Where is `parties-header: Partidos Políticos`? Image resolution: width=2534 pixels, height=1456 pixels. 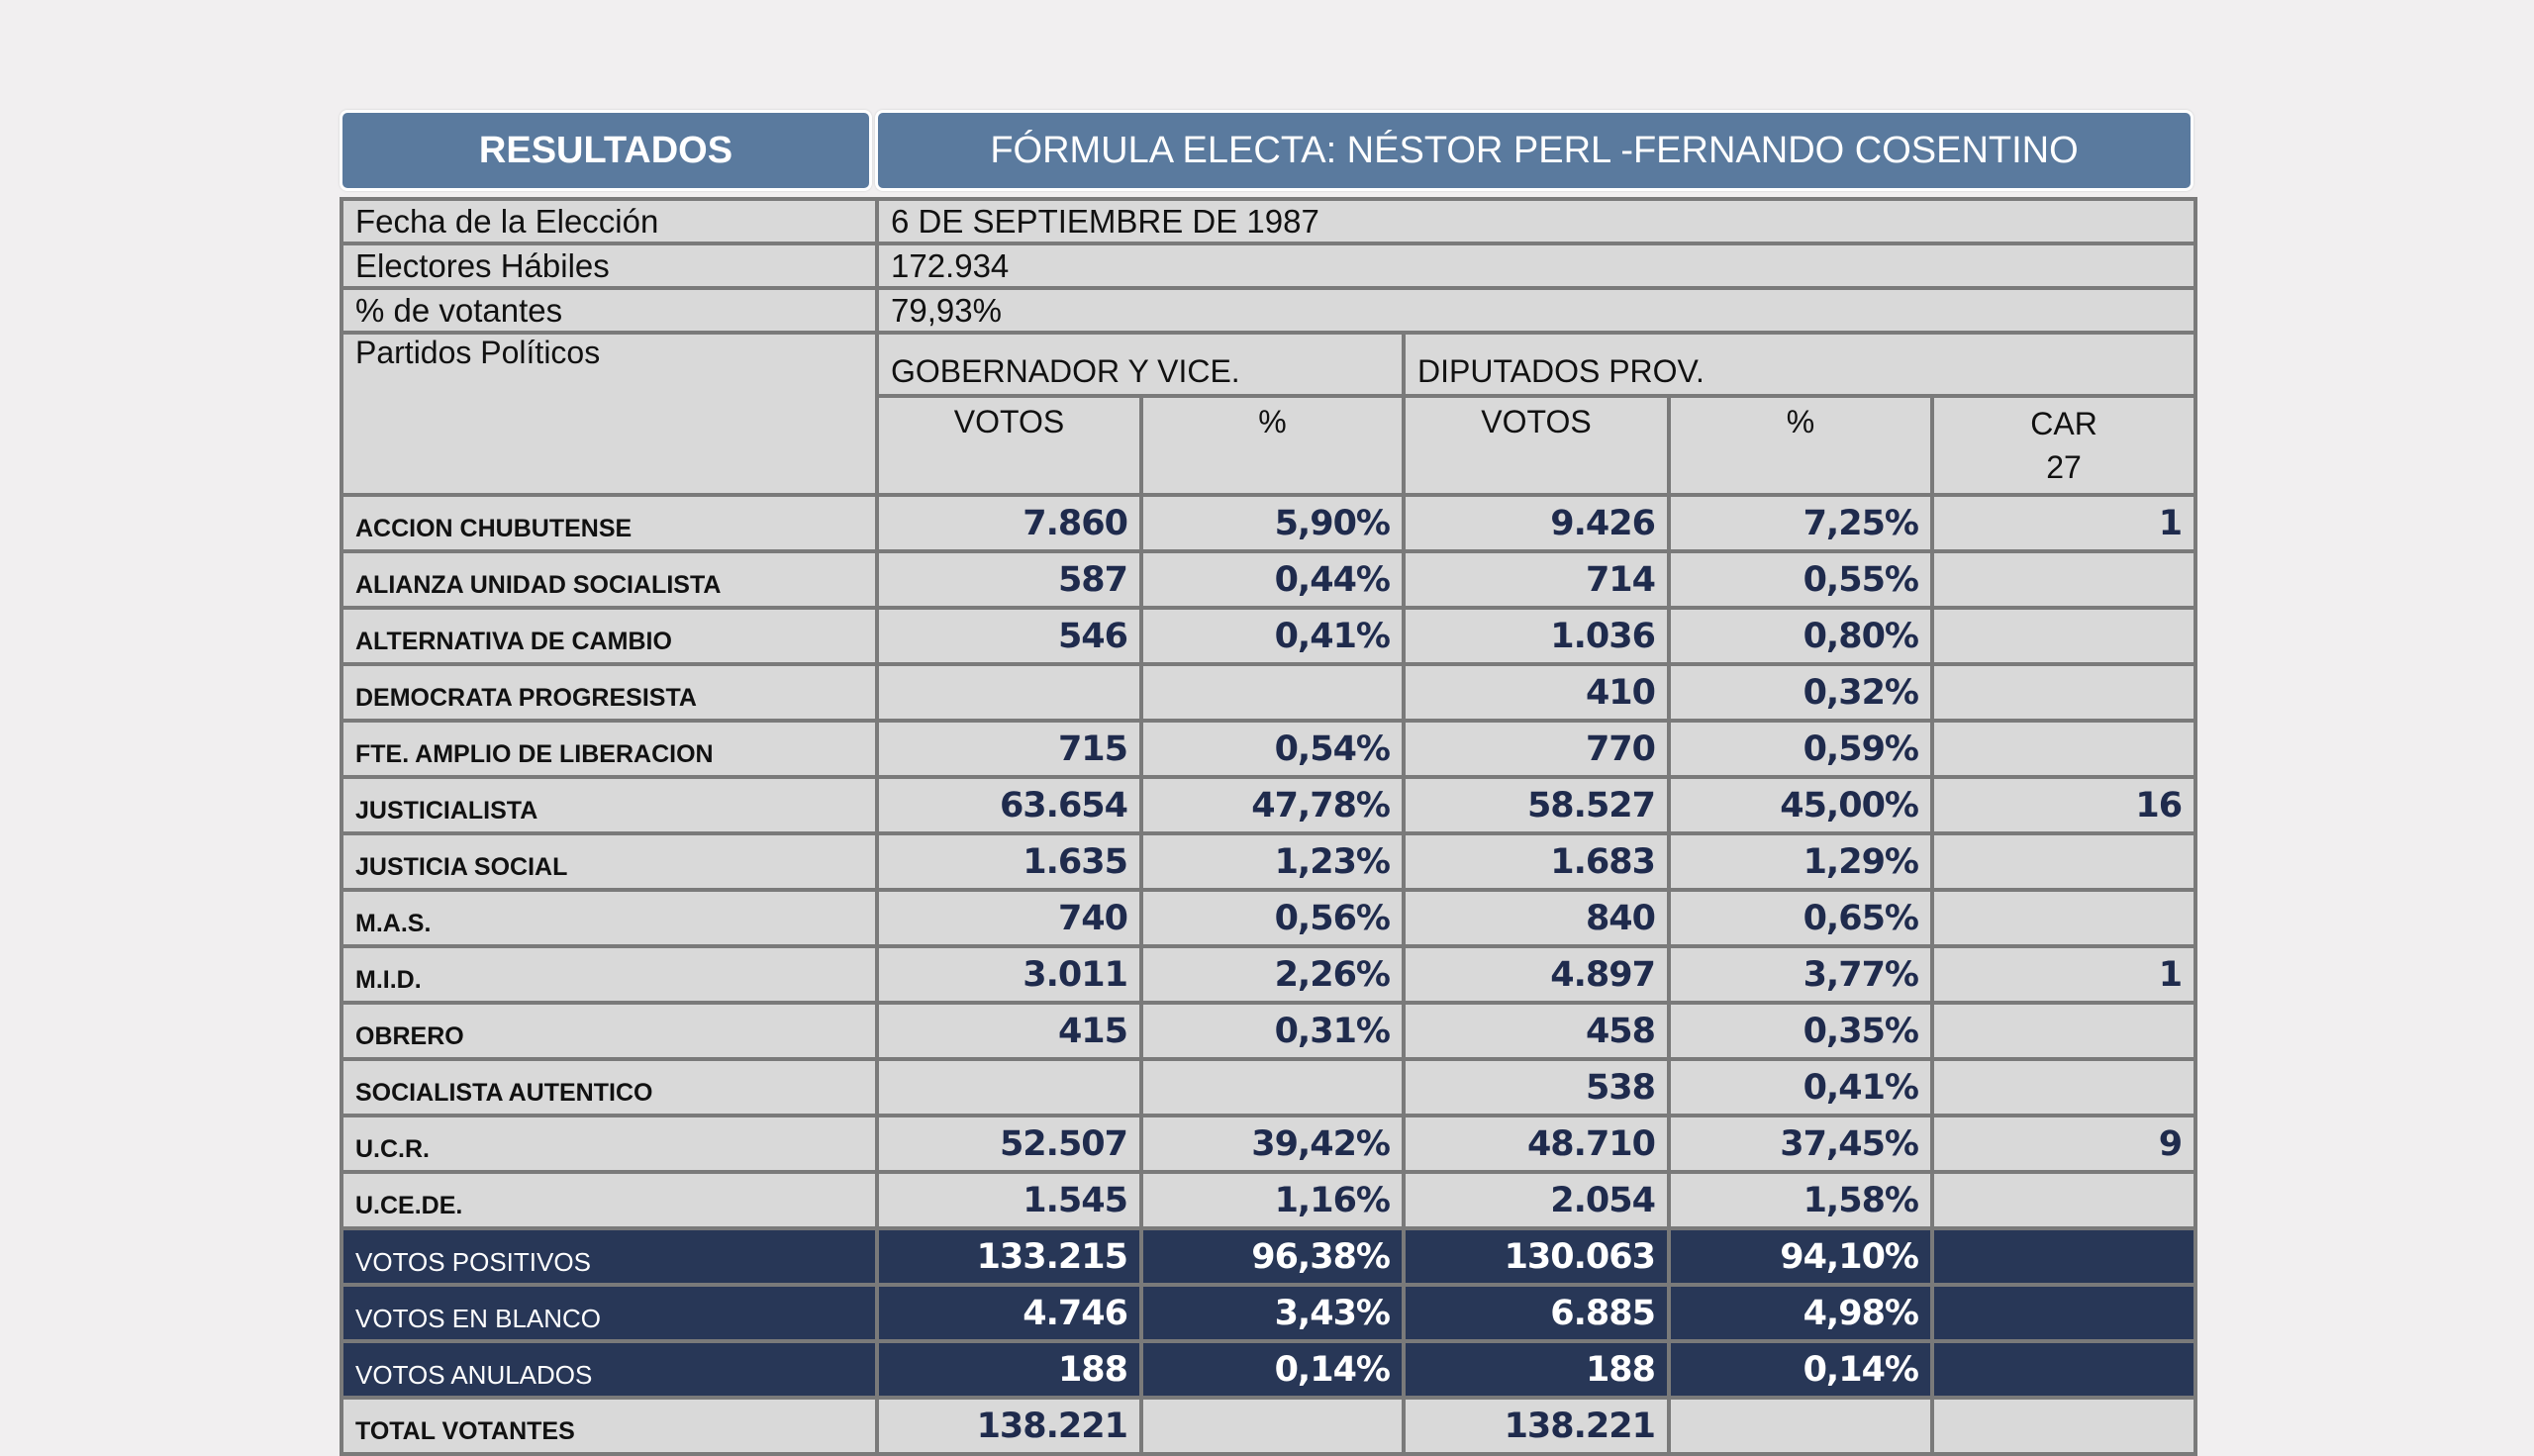 parties-header: Partidos Políticos is located at coordinates (609, 414).